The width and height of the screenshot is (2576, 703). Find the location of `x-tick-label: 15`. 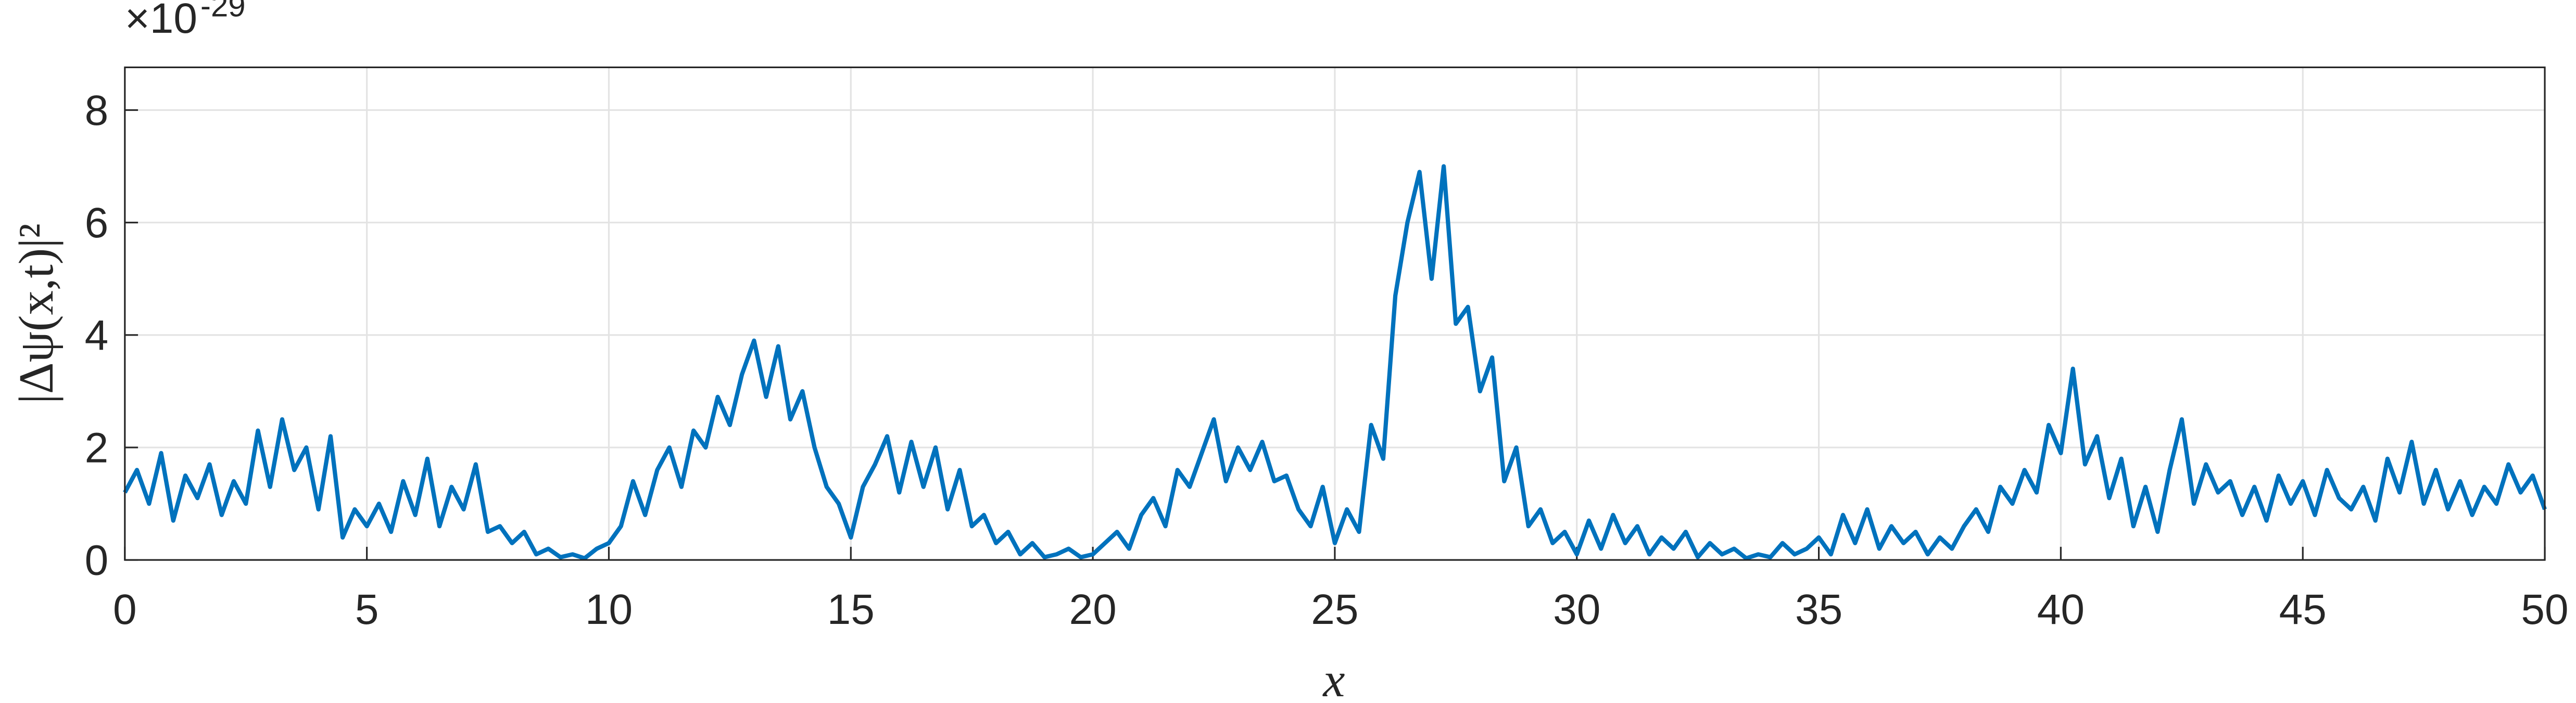

x-tick-label: 15 is located at coordinates (851, 609).